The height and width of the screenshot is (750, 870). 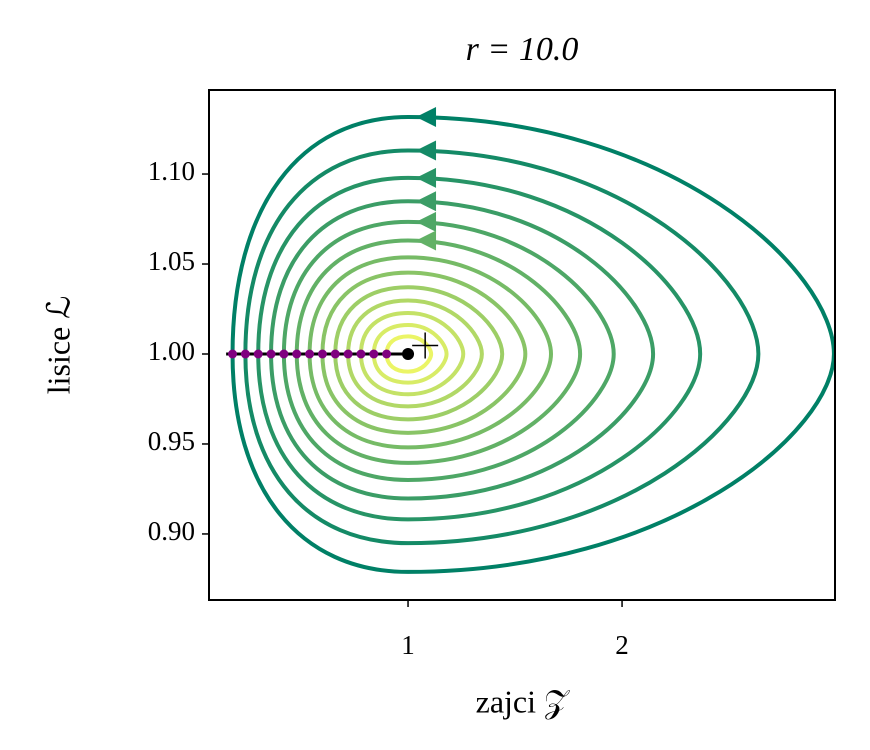 What do you see at coordinates (171, 531) in the screenshot?
I see `y-tick-label: 0.90` at bounding box center [171, 531].